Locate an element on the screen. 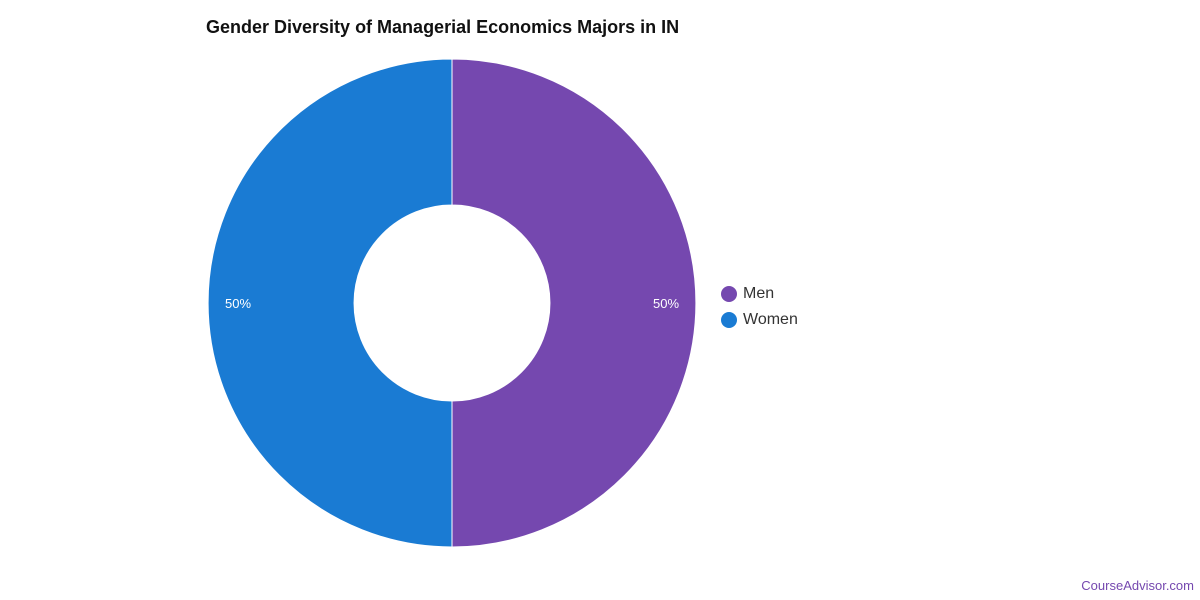  legend-item-men: Men is located at coordinates (759, 294).